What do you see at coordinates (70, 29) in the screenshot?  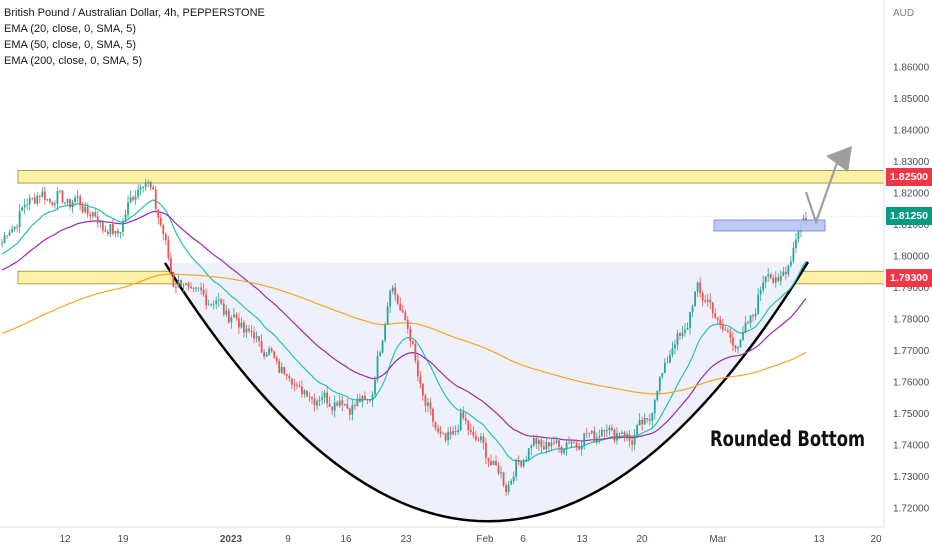 I see `legend-ema-20: EMA (20, close, 0, SMA, 5)` at bounding box center [70, 29].